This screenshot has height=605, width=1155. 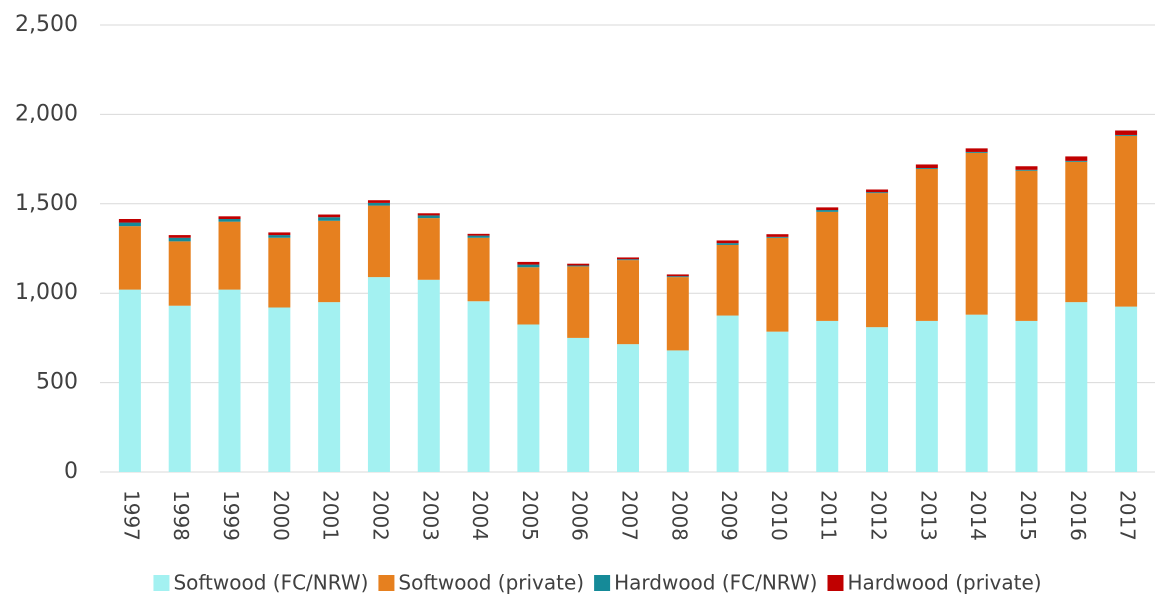 I want to click on x-tick-label: 1999, so click(x=231, y=515).